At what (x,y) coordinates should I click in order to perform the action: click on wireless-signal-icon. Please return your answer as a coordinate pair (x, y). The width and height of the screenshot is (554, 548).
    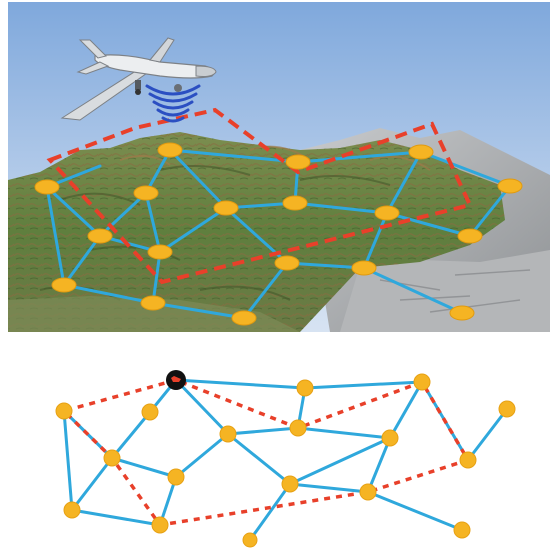
    Looking at the image, I should click on (173, 103).